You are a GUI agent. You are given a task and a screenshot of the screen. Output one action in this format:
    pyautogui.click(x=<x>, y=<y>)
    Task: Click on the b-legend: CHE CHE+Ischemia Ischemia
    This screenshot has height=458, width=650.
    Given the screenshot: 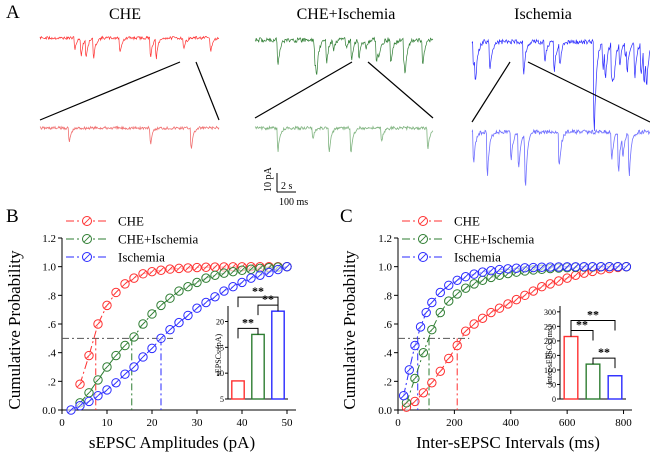 What is the action you would take?
    pyautogui.click(x=132, y=239)
    